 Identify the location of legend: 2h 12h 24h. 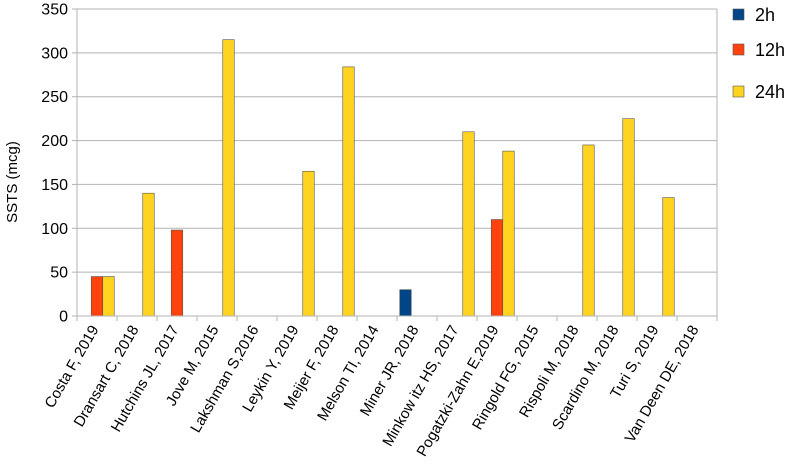
(758, 53).